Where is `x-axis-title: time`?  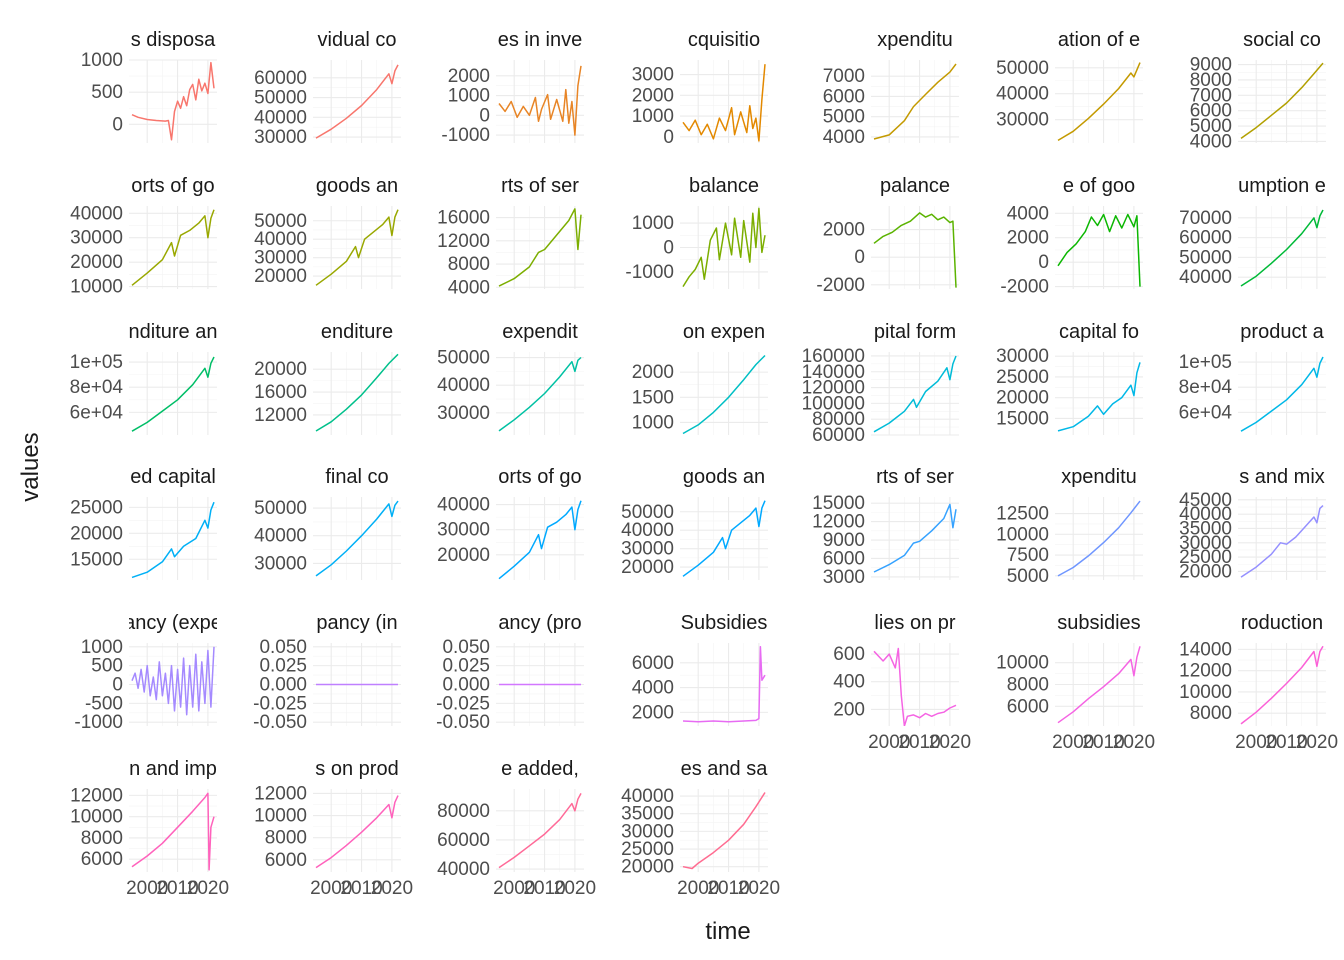
x-axis-title: time is located at coordinates (727, 931).